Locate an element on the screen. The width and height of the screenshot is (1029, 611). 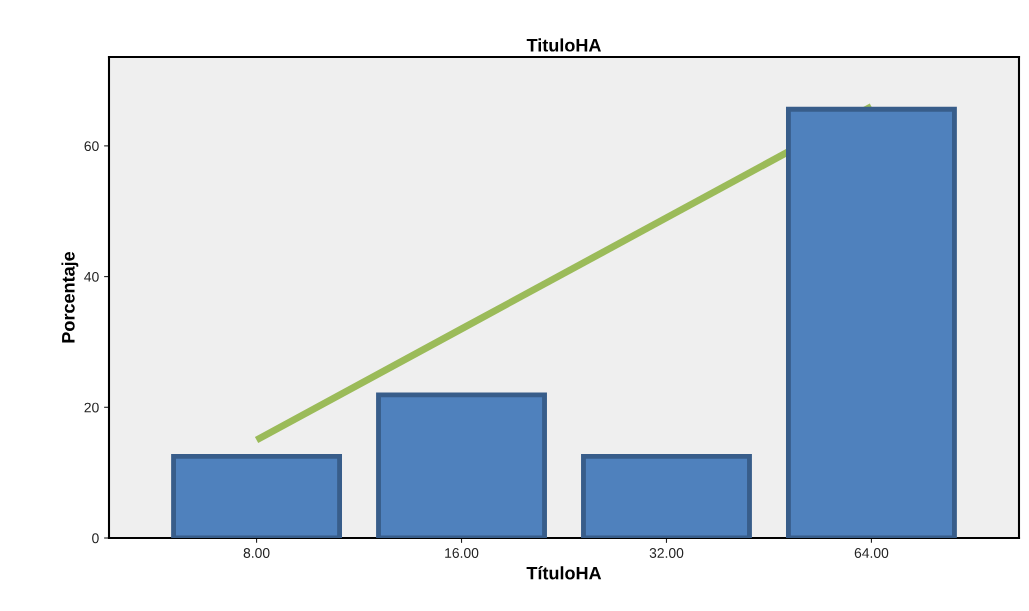
x-tick-label: 32.00 is located at coordinates (666, 553).